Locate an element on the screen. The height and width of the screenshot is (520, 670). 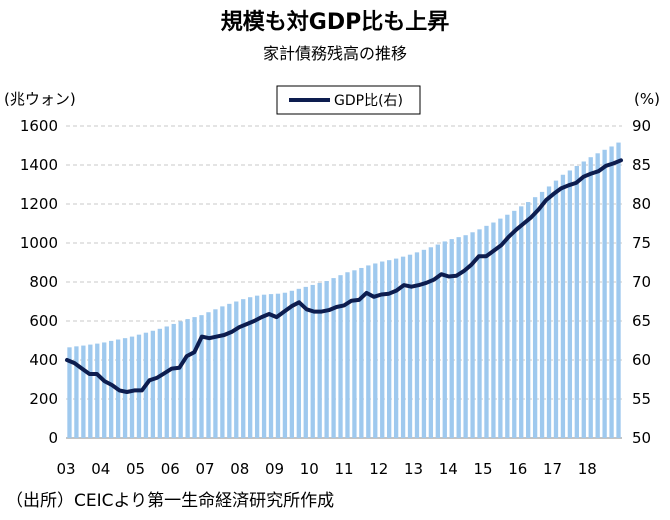
x-tick-label: 10 is located at coordinates (309, 469).